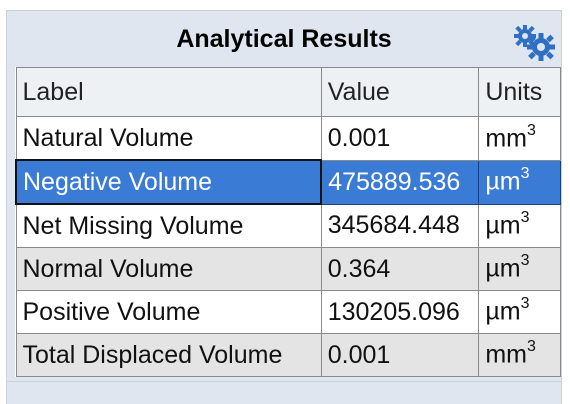 Image resolution: width=570 pixels, height=404 pixels. Describe the element at coordinates (168, 355) in the screenshot. I see `row-label: Total Displaced Volume` at that location.